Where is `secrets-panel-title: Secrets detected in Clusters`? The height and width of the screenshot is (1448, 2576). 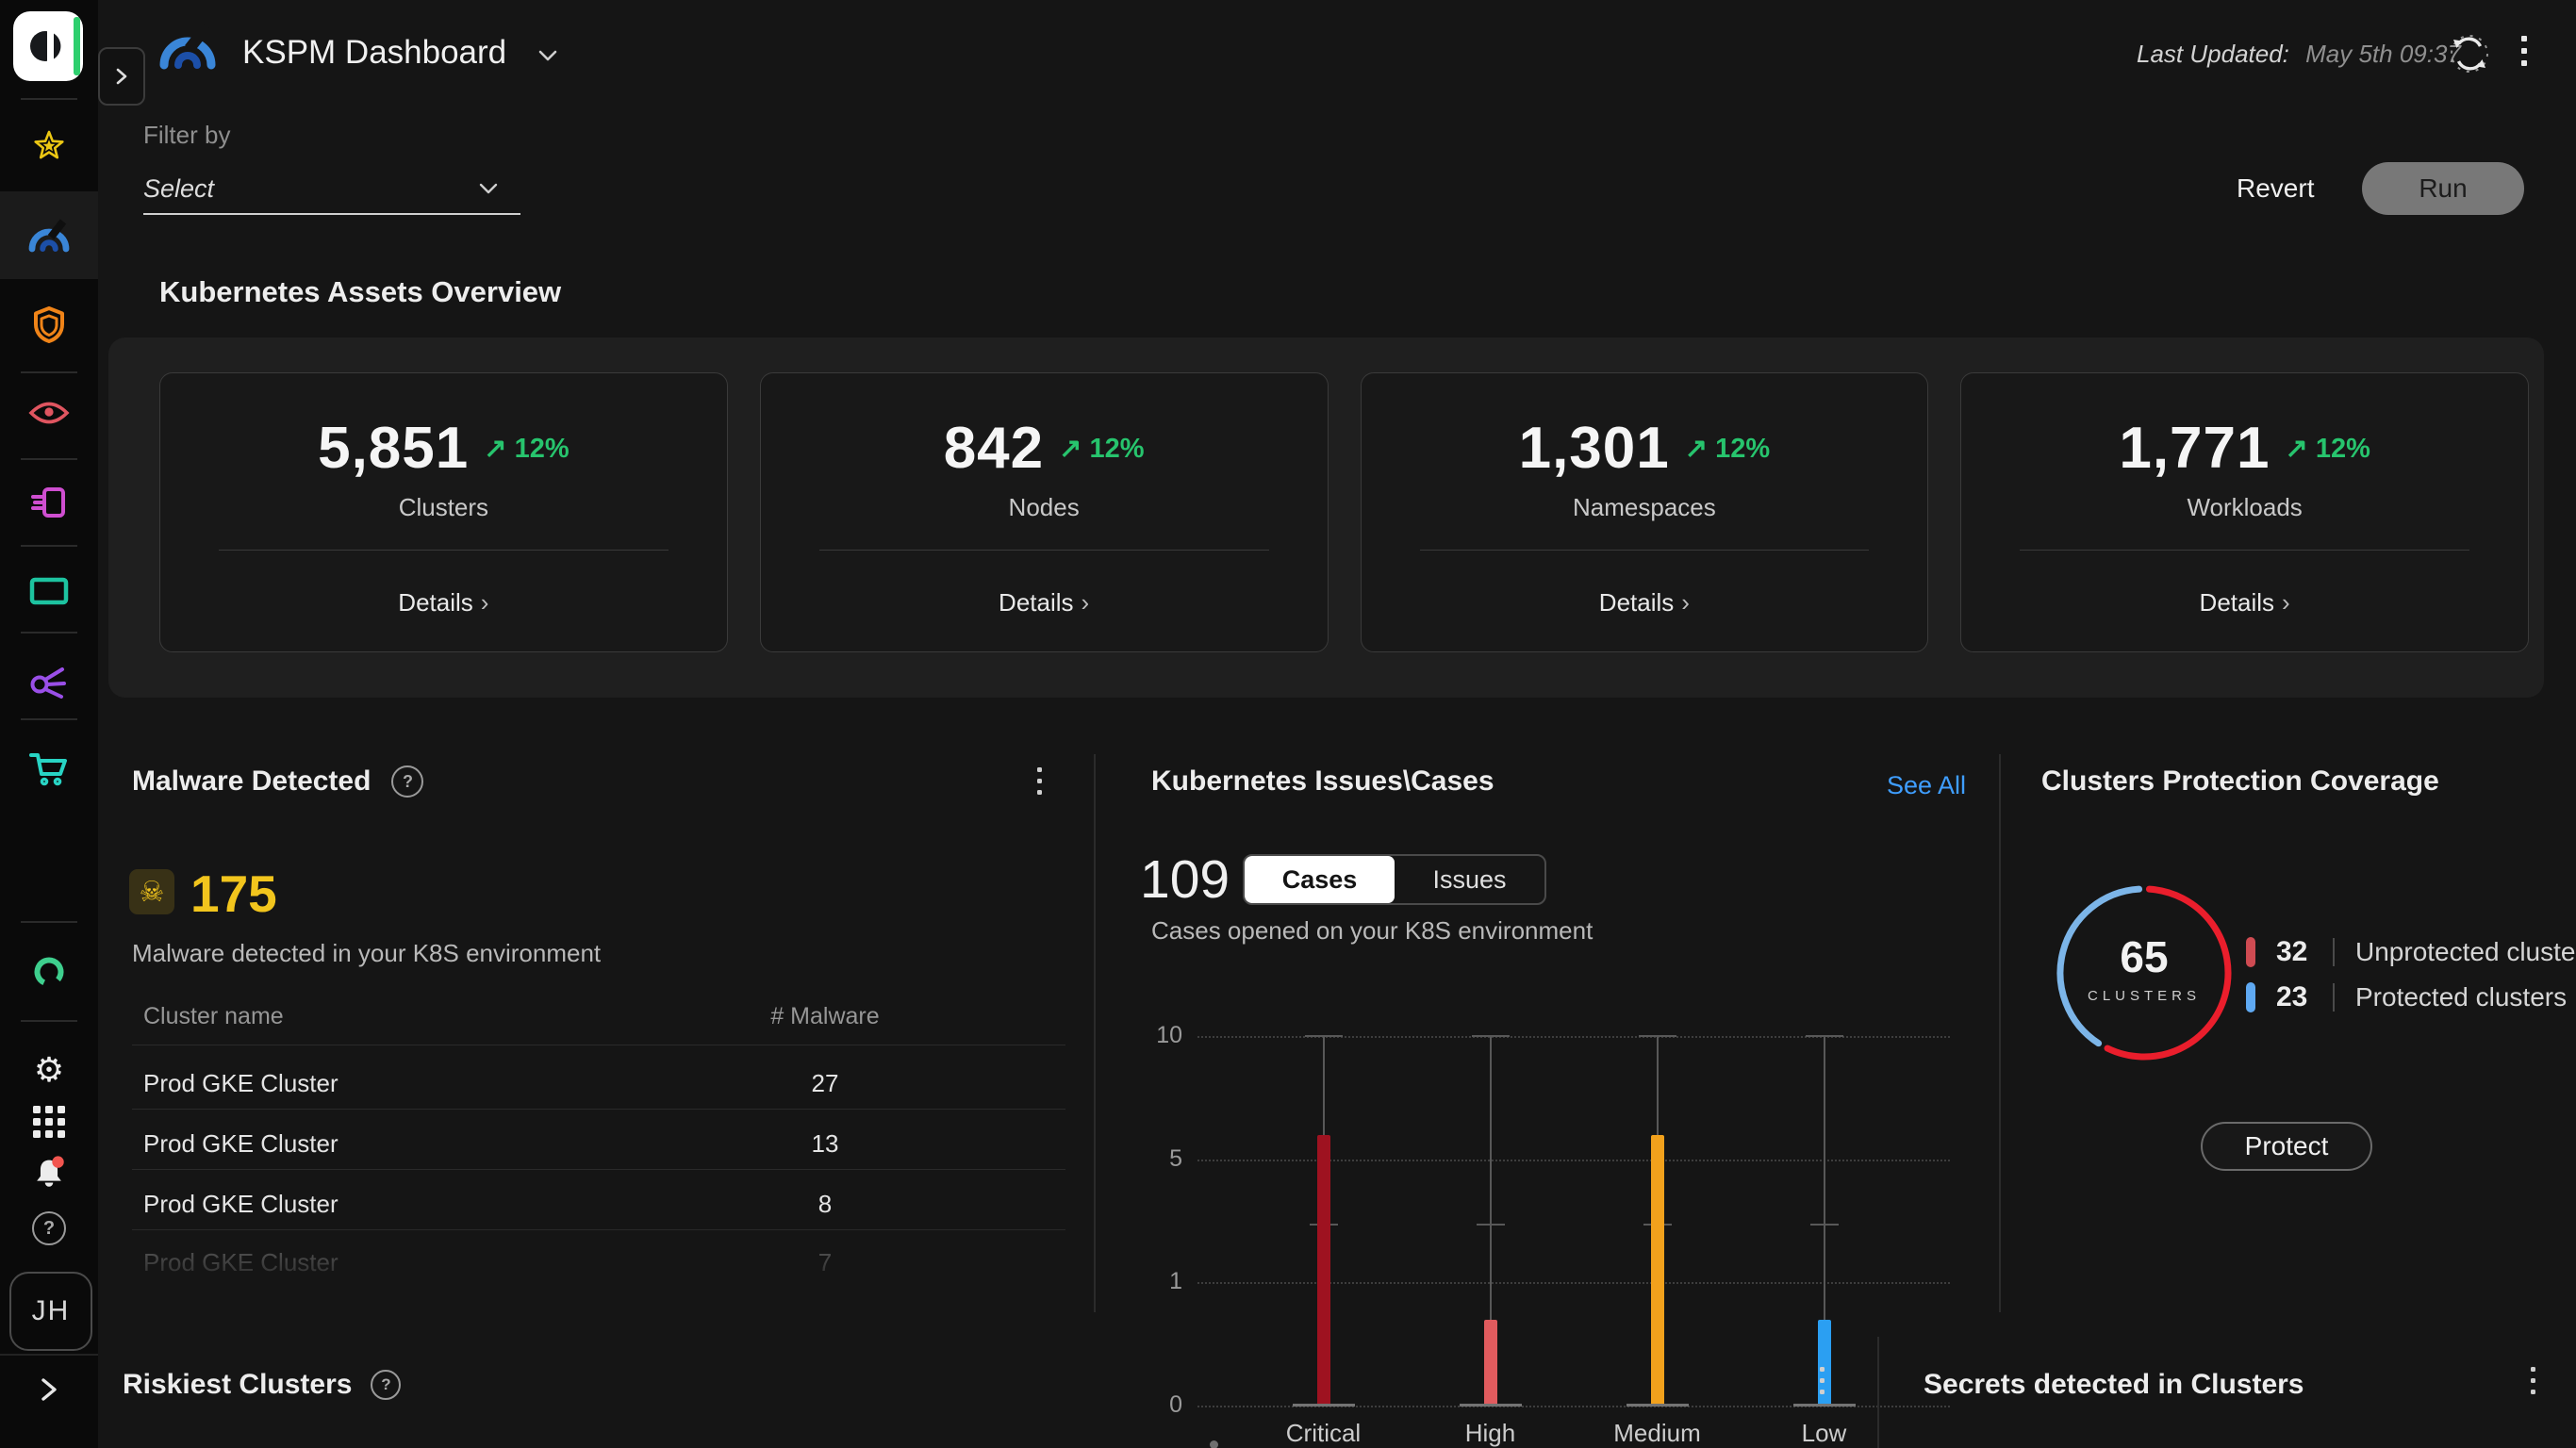 secrets-panel-title: Secrets detected in Clusters is located at coordinates (2114, 1384).